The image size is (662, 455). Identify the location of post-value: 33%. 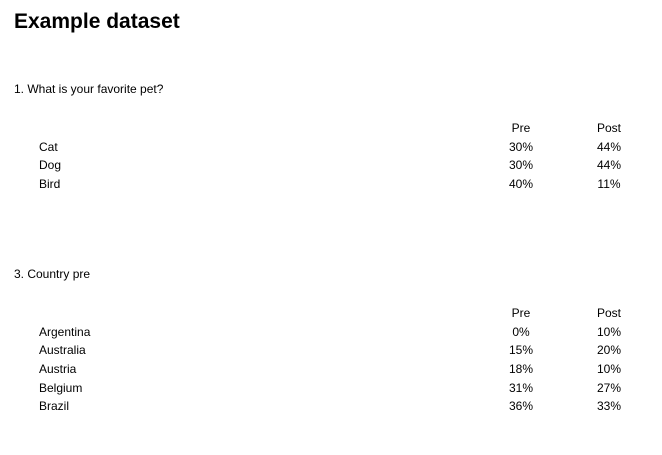
(609, 406).